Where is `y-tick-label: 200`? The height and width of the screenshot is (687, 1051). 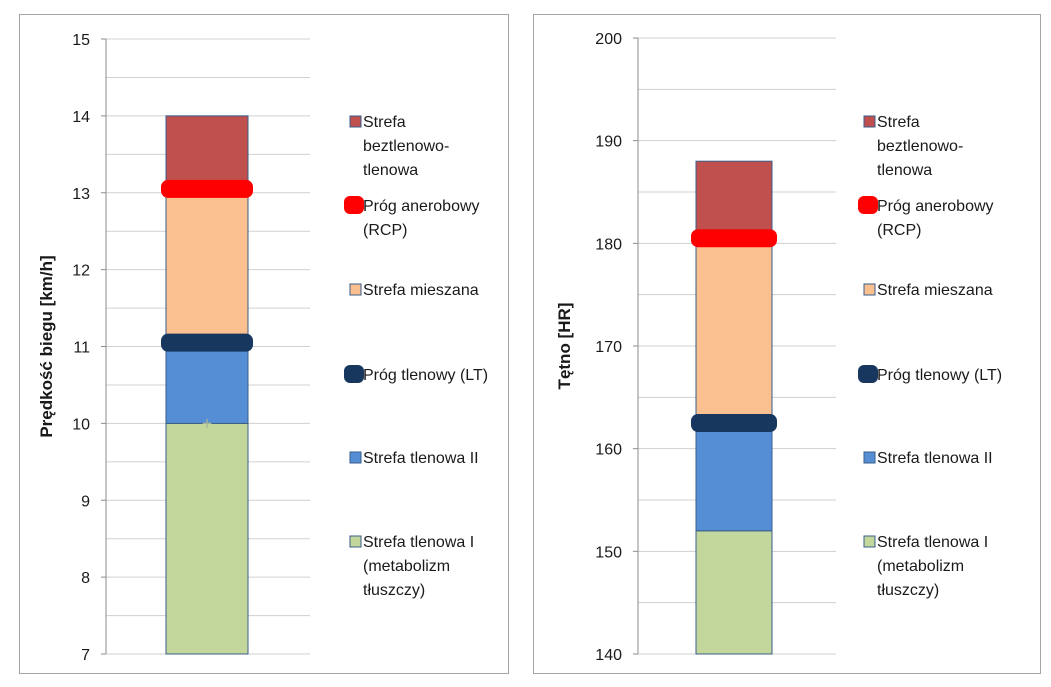 y-tick-label: 200 is located at coordinates (608, 39).